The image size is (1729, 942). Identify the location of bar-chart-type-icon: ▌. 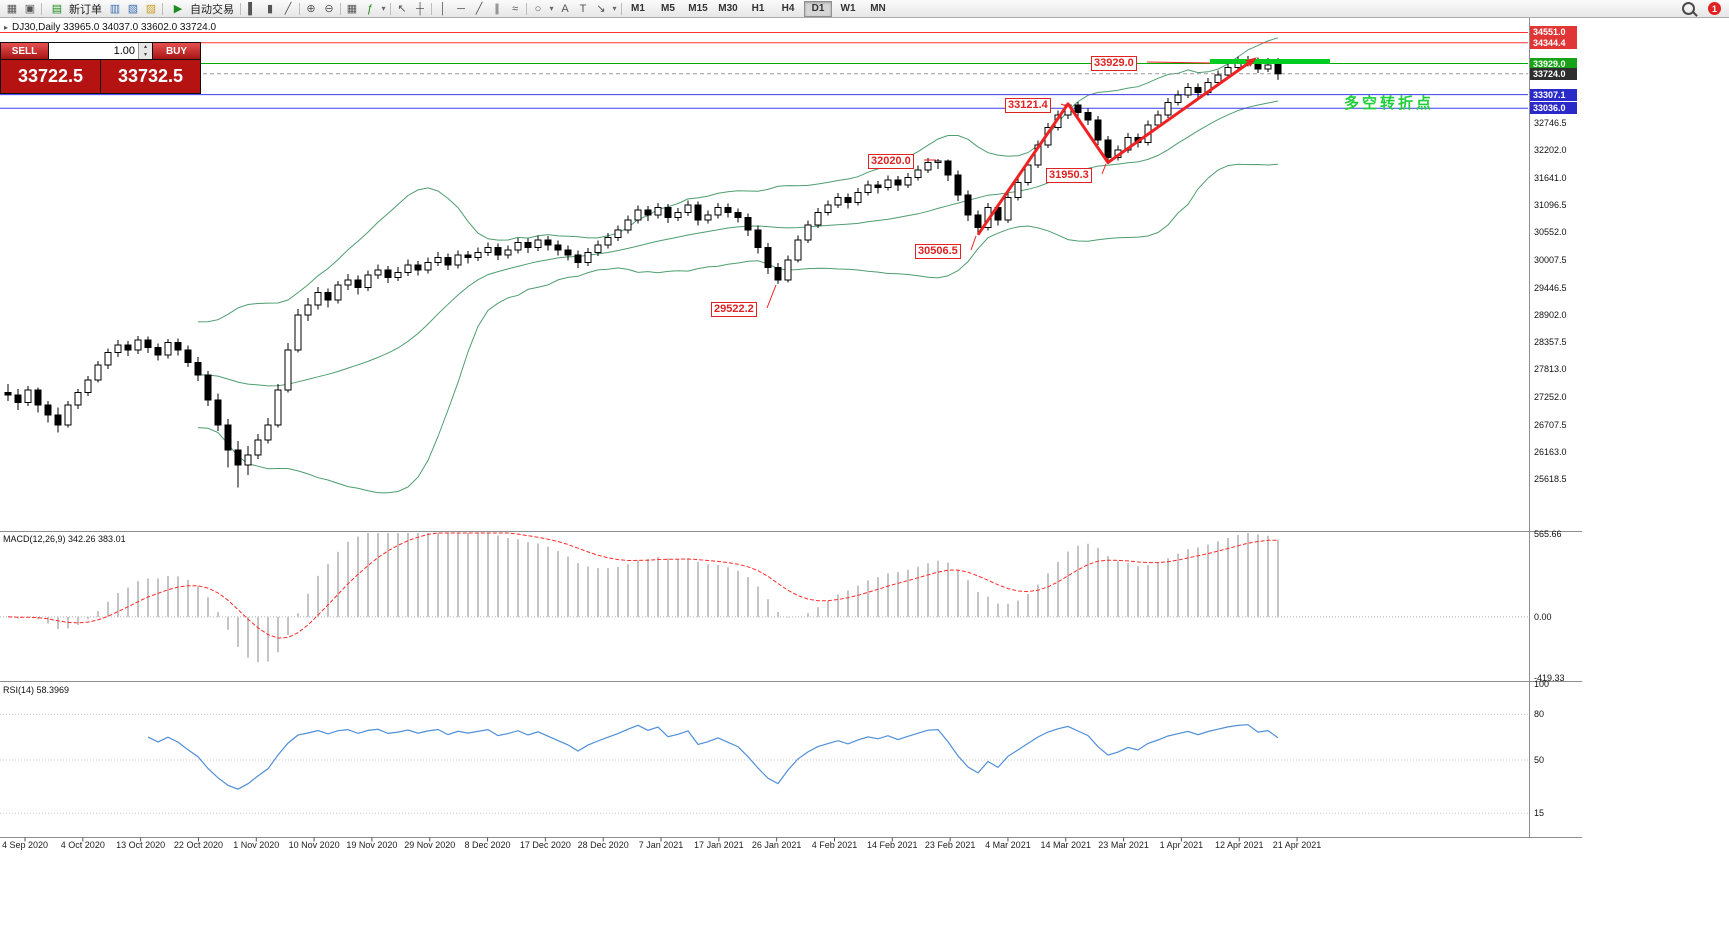
(252, 8).